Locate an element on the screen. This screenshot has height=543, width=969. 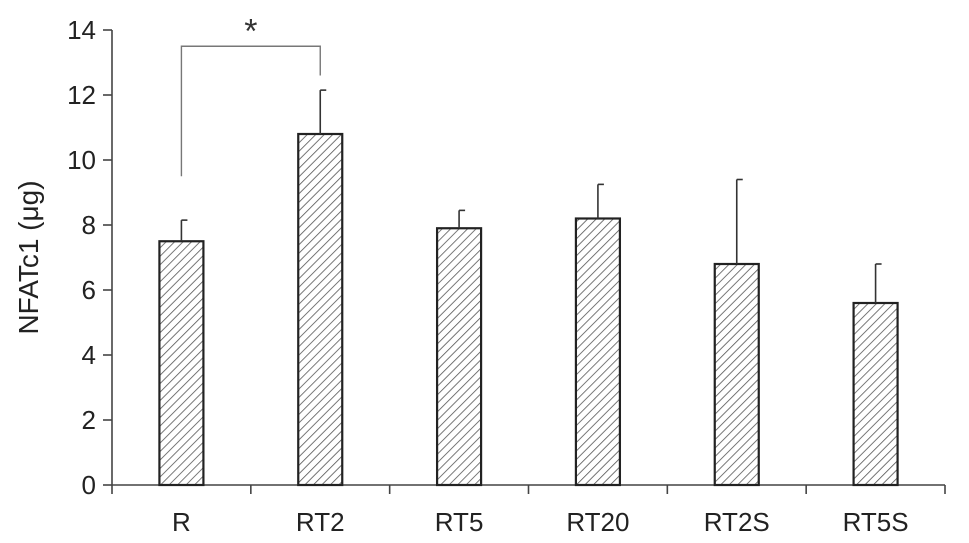
x-tick-label: RT2 is located at coordinates (320, 522).